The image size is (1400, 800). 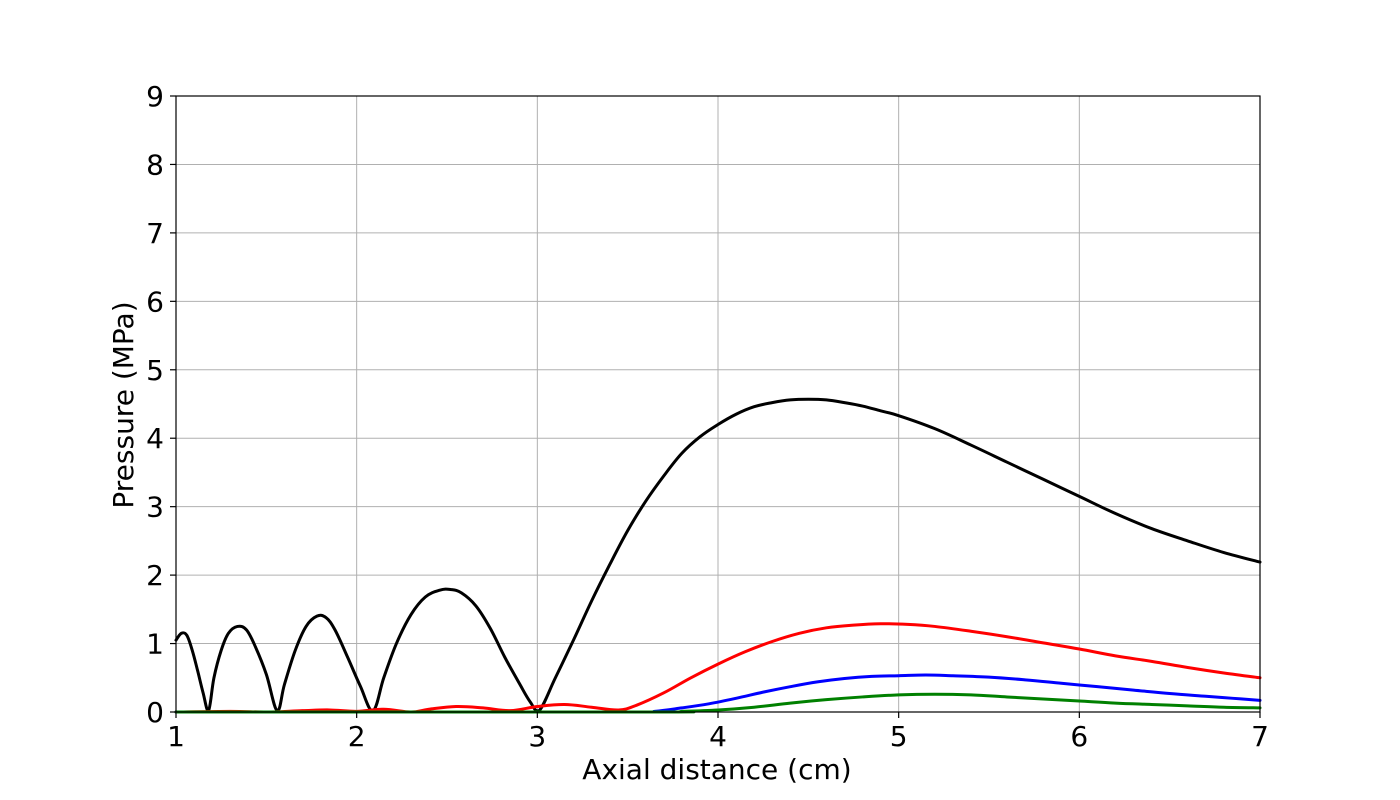 I want to click on x-tick-labels: 1 2 3 4 5 6 7, so click(x=718, y=736).